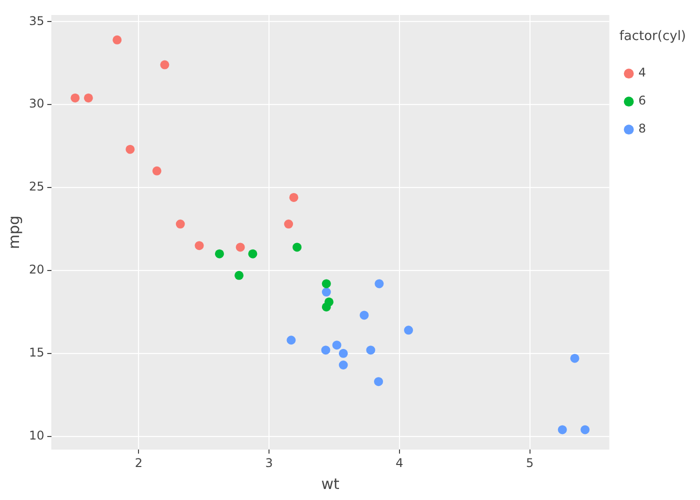 The image size is (700, 500). Describe the element at coordinates (652, 36) in the screenshot. I see `legend-title: factor(cyl)` at that location.